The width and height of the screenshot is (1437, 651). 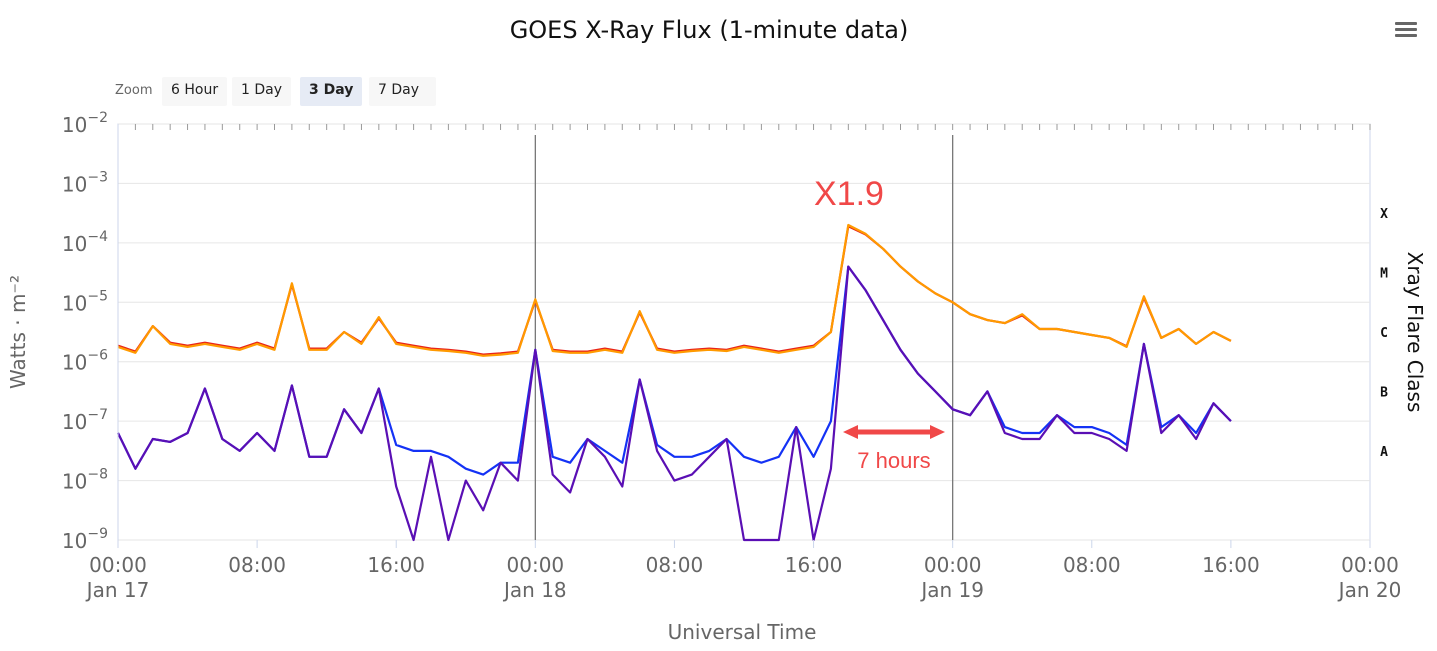 I want to click on flare-class-label: A, so click(x=1384, y=452).